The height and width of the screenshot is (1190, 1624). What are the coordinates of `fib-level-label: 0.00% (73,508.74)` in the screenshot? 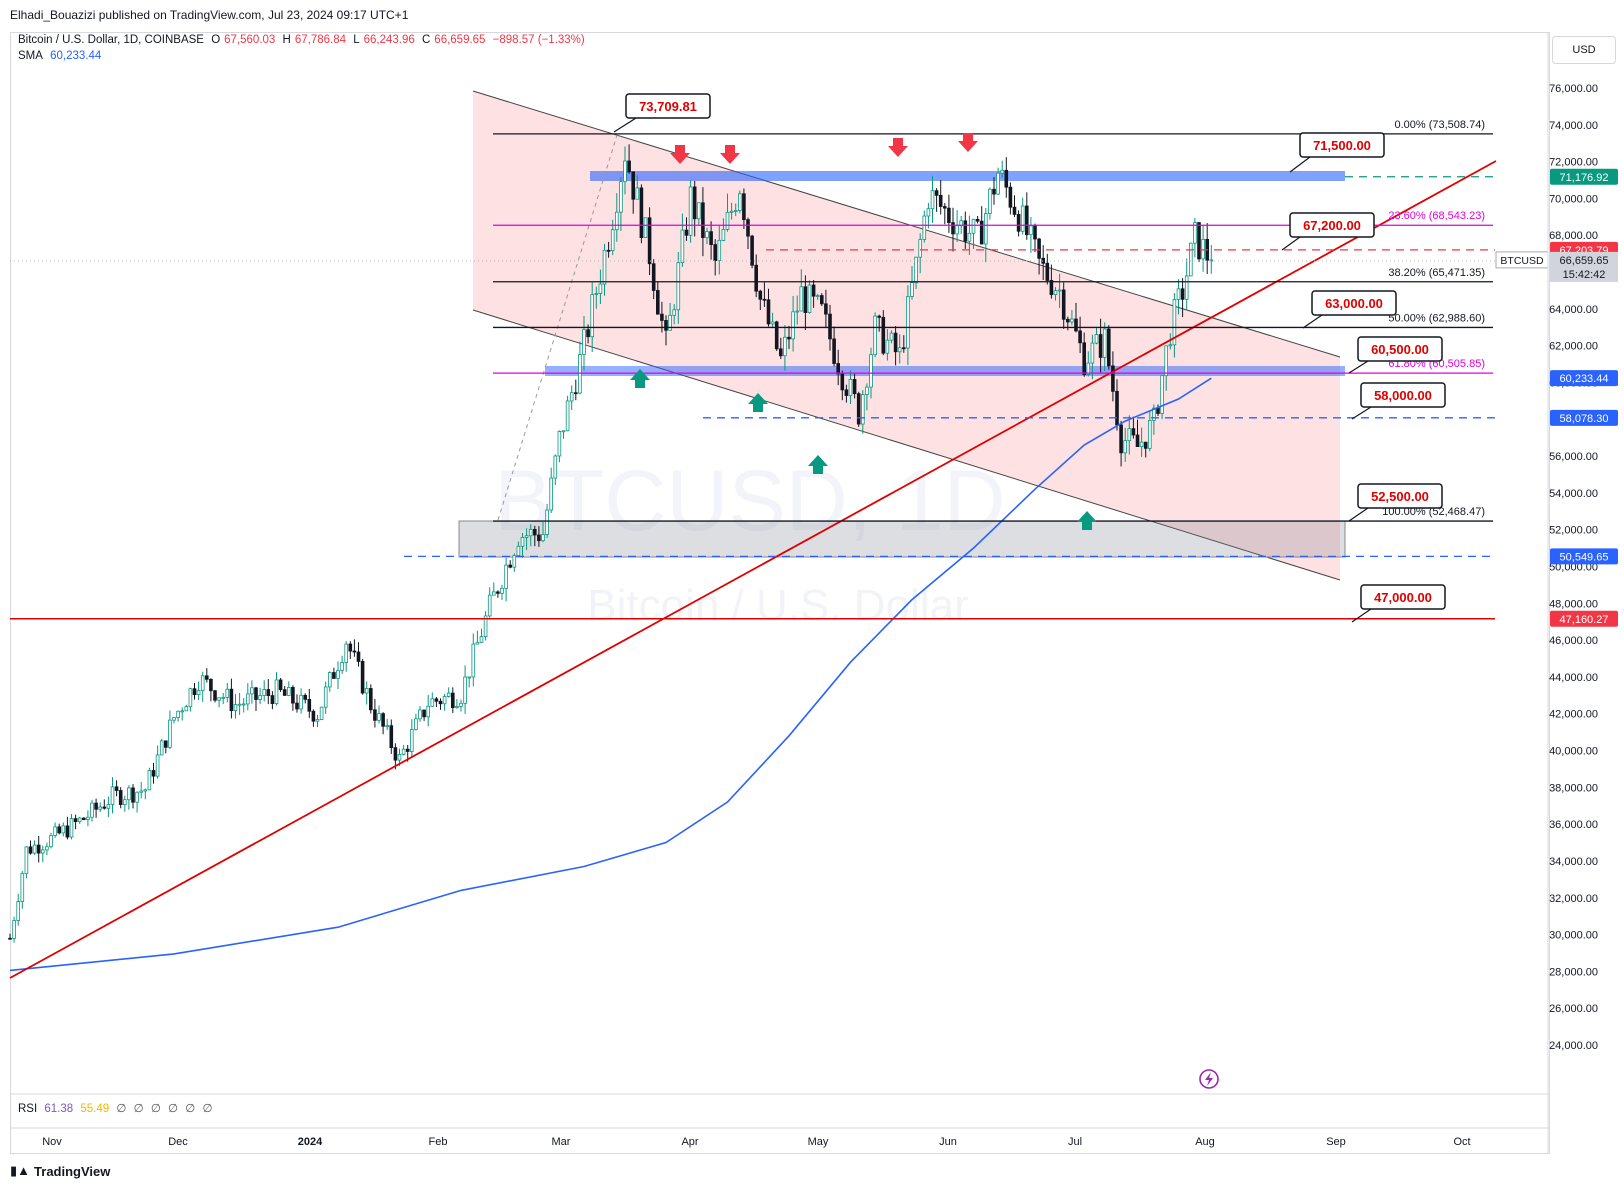 It's located at (1439, 125).